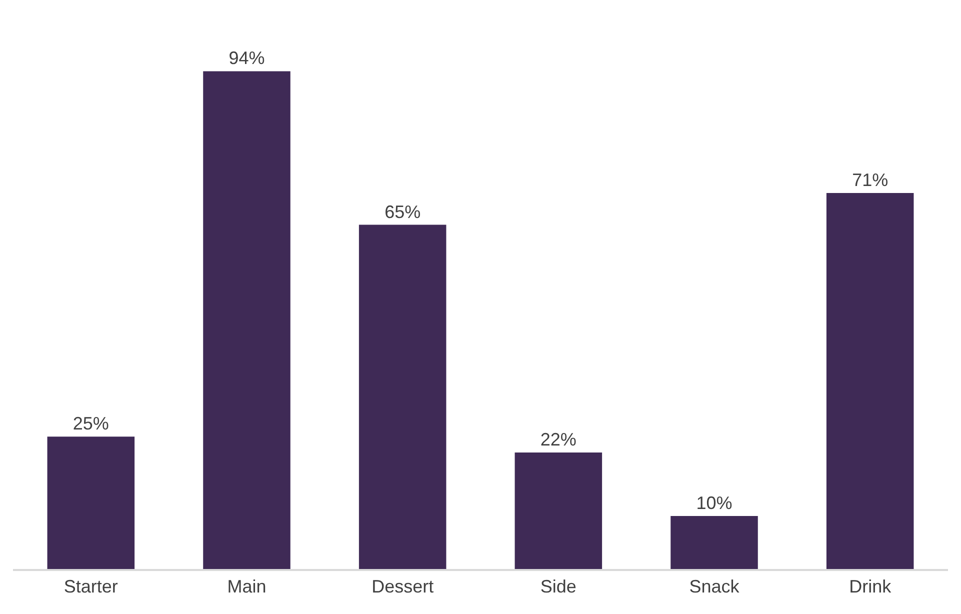 Image resolution: width=961 pixels, height=614 pixels. What do you see at coordinates (558, 439) in the screenshot?
I see `data-label: 22%` at bounding box center [558, 439].